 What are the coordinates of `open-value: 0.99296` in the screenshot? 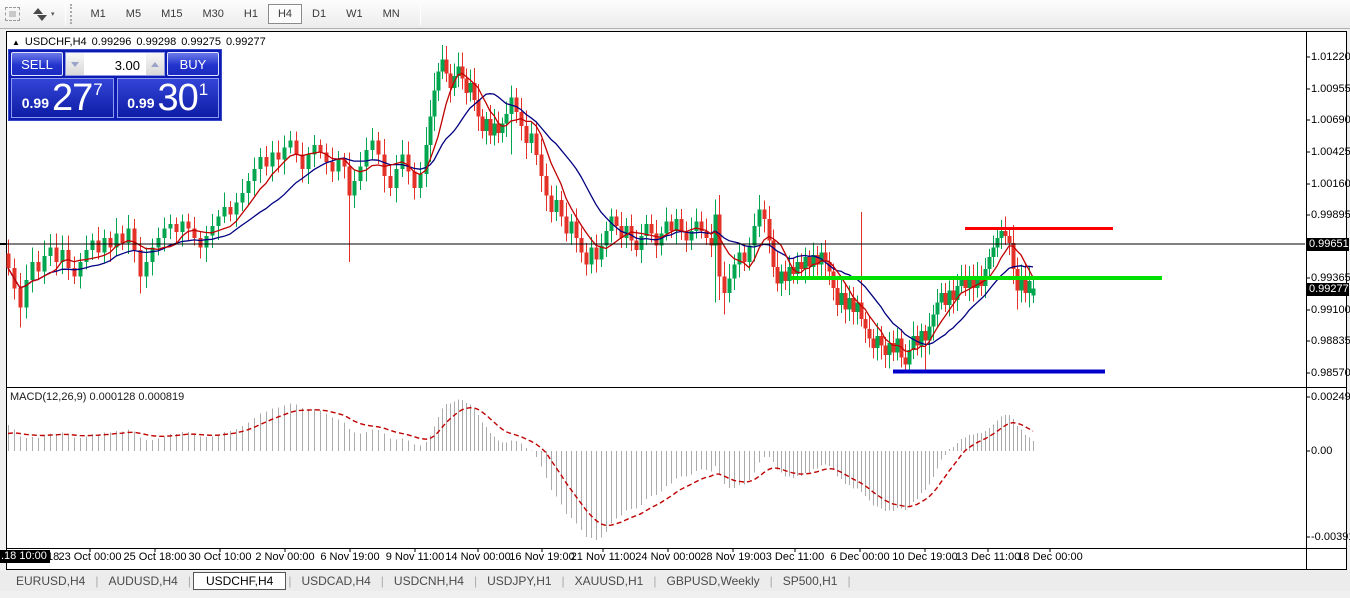 It's located at (111, 42).